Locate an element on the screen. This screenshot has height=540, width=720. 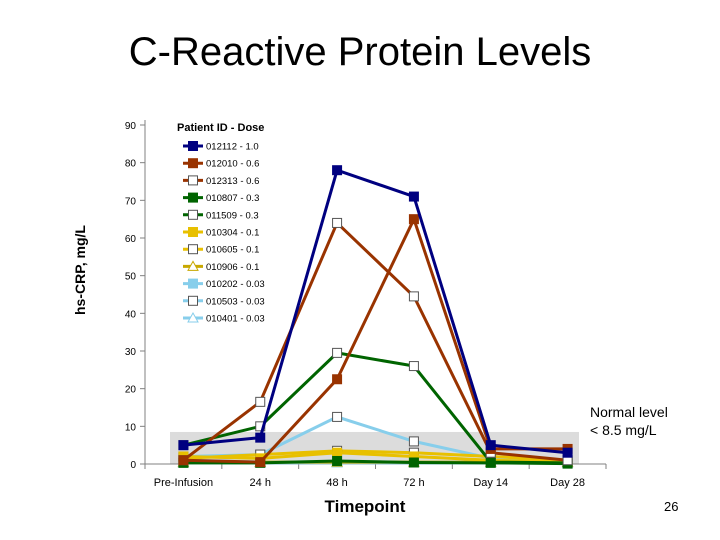
y-tick-label: 30 is located at coordinates (131, 352).